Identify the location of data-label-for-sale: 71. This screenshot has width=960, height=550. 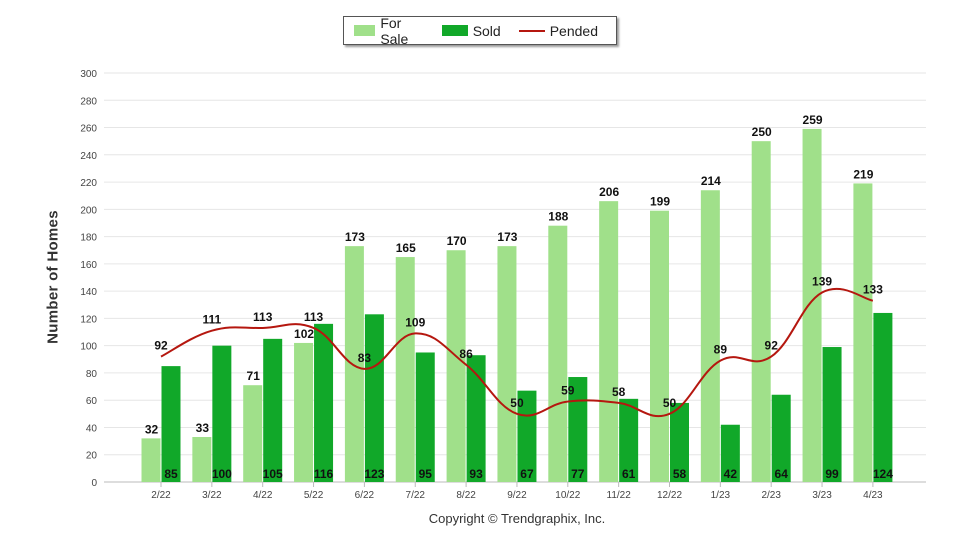
(254, 376).